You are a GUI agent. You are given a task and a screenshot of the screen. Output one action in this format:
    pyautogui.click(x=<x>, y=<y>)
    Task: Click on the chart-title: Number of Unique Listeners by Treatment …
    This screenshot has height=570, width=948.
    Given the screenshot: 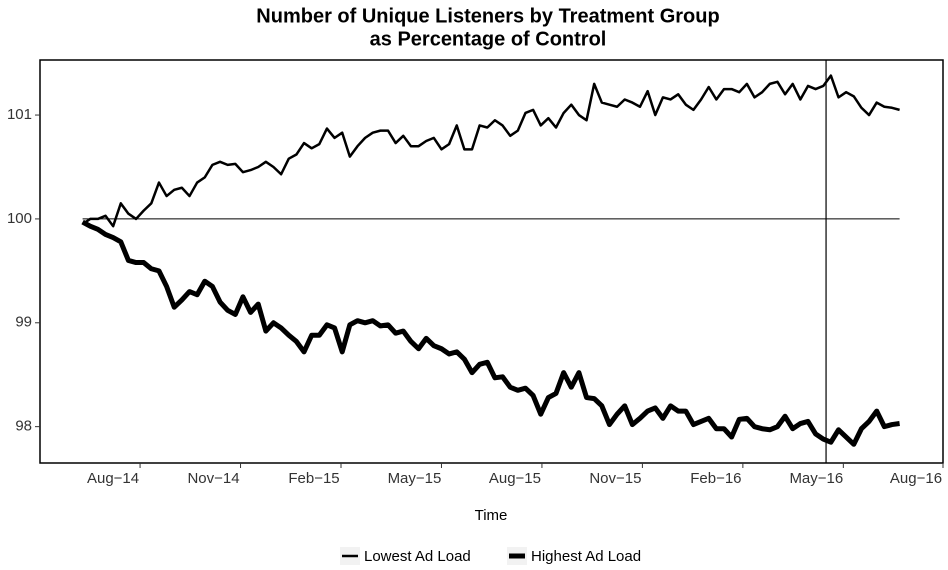 What is the action you would take?
    pyautogui.click(x=487, y=16)
    